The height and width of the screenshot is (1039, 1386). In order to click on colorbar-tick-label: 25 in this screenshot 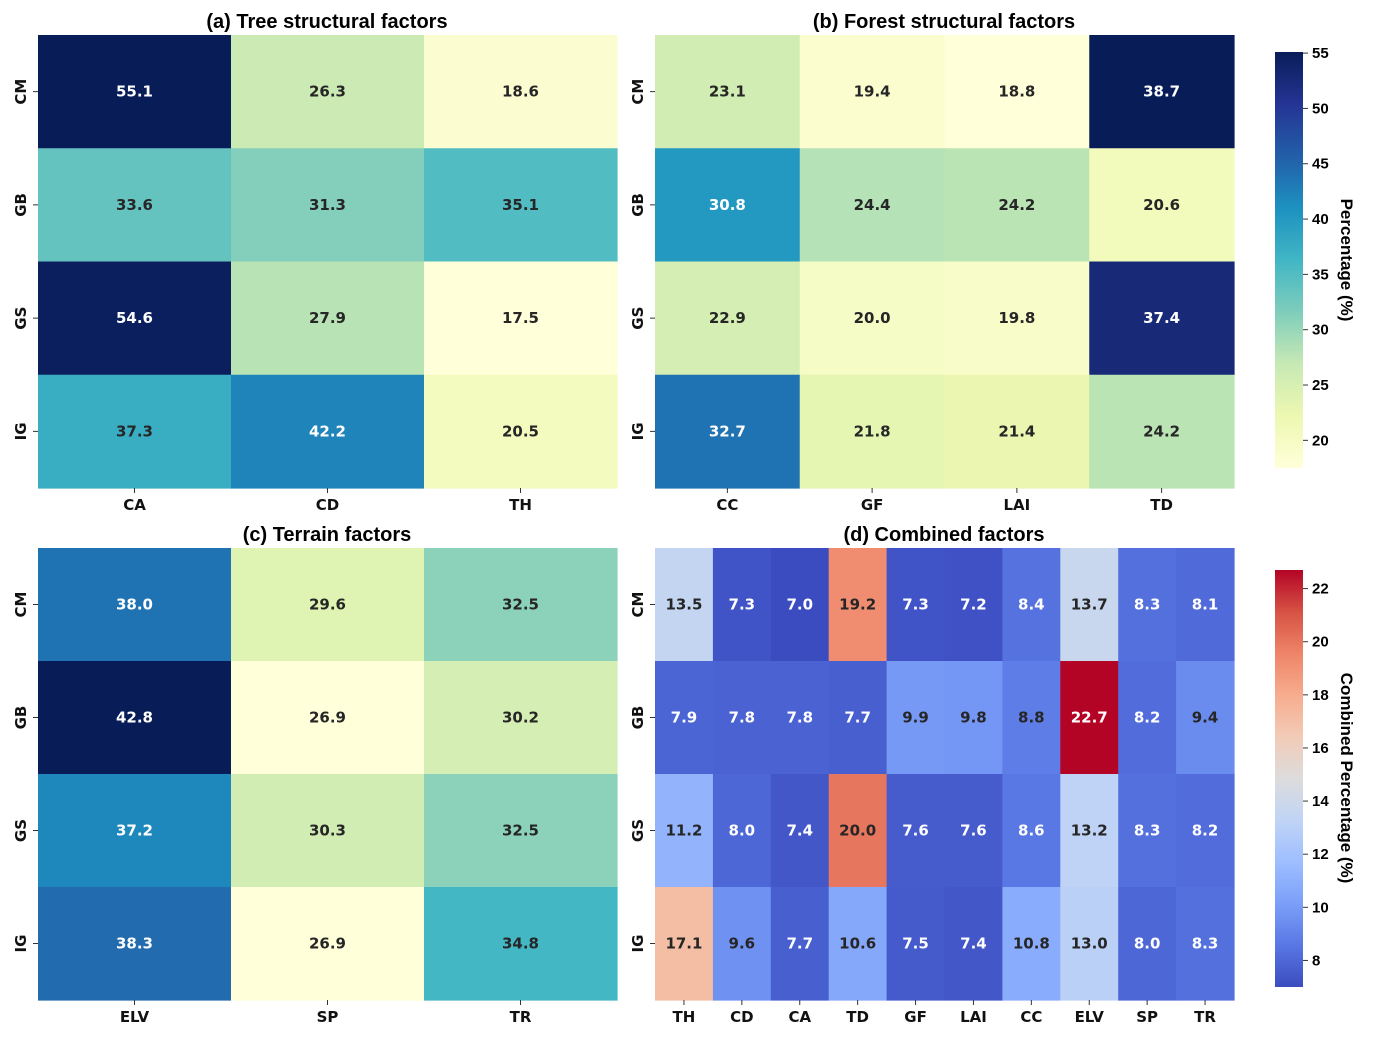, I will do `click(1320, 385)`.